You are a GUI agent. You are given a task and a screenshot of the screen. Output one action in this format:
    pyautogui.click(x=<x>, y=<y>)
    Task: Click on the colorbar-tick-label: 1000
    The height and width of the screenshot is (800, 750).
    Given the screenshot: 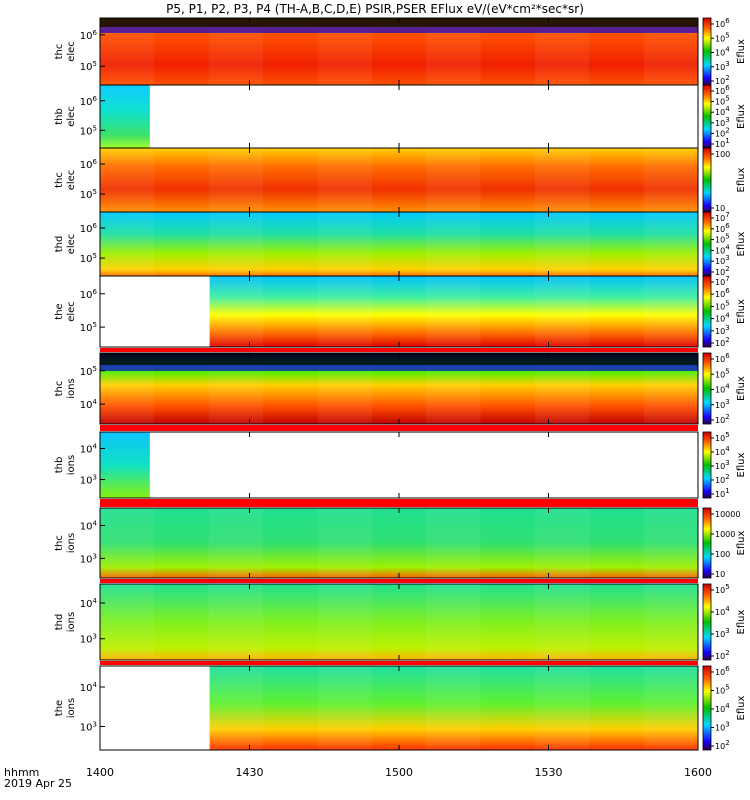 What is the action you would take?
    pyautogui.click(x=725, y=534)
    